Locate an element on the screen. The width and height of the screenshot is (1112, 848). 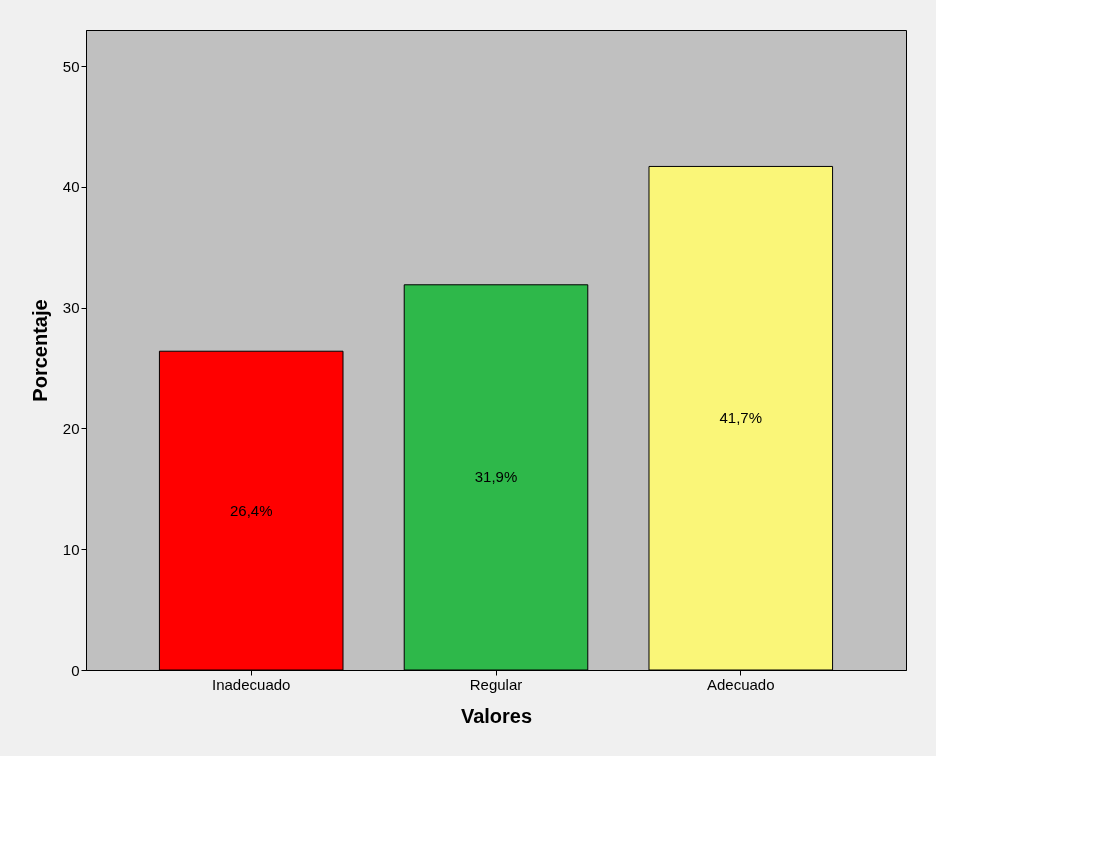
x-tick-label: Regular is located at coordinates (496, 684).